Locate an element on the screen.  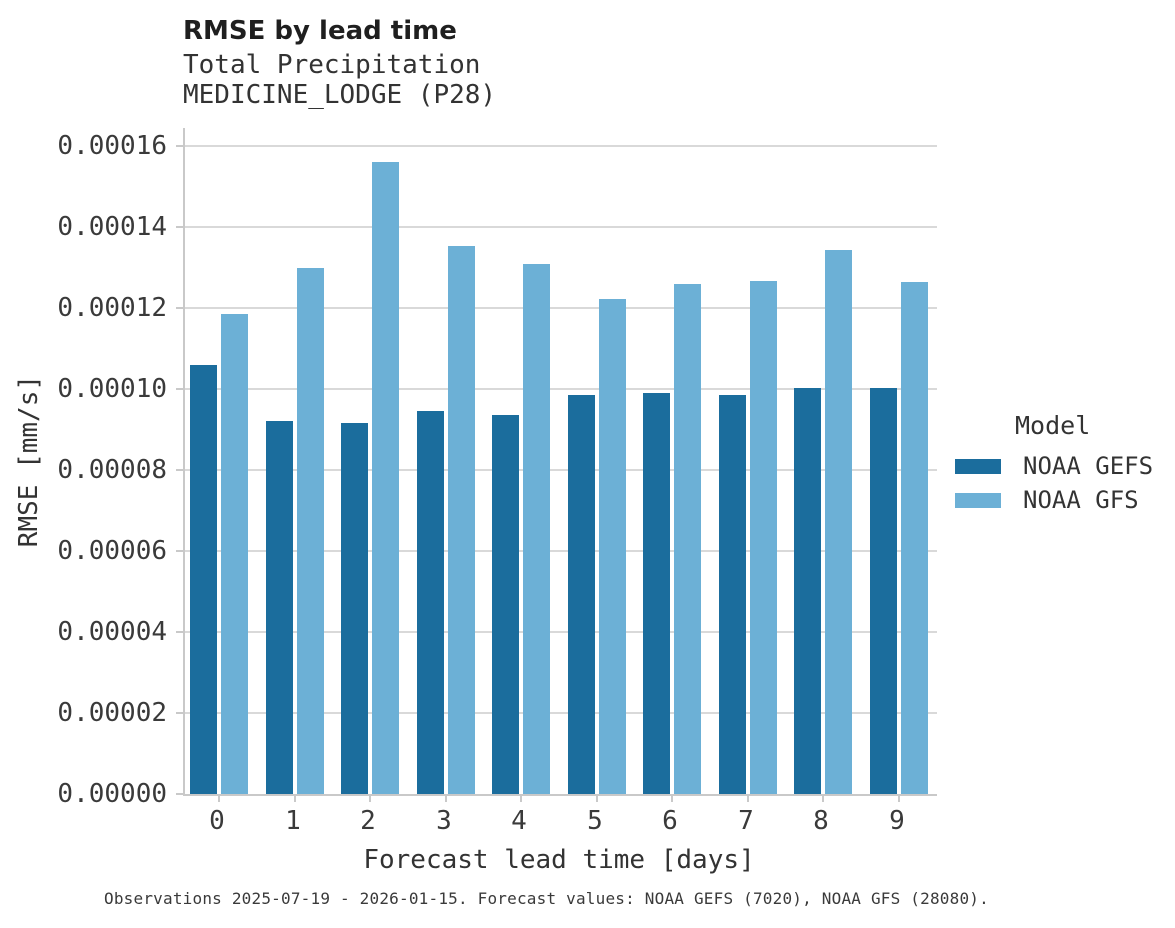
legend-entries: NOAA GEFS NOAA GFS is located at coordinates (1054, 483).